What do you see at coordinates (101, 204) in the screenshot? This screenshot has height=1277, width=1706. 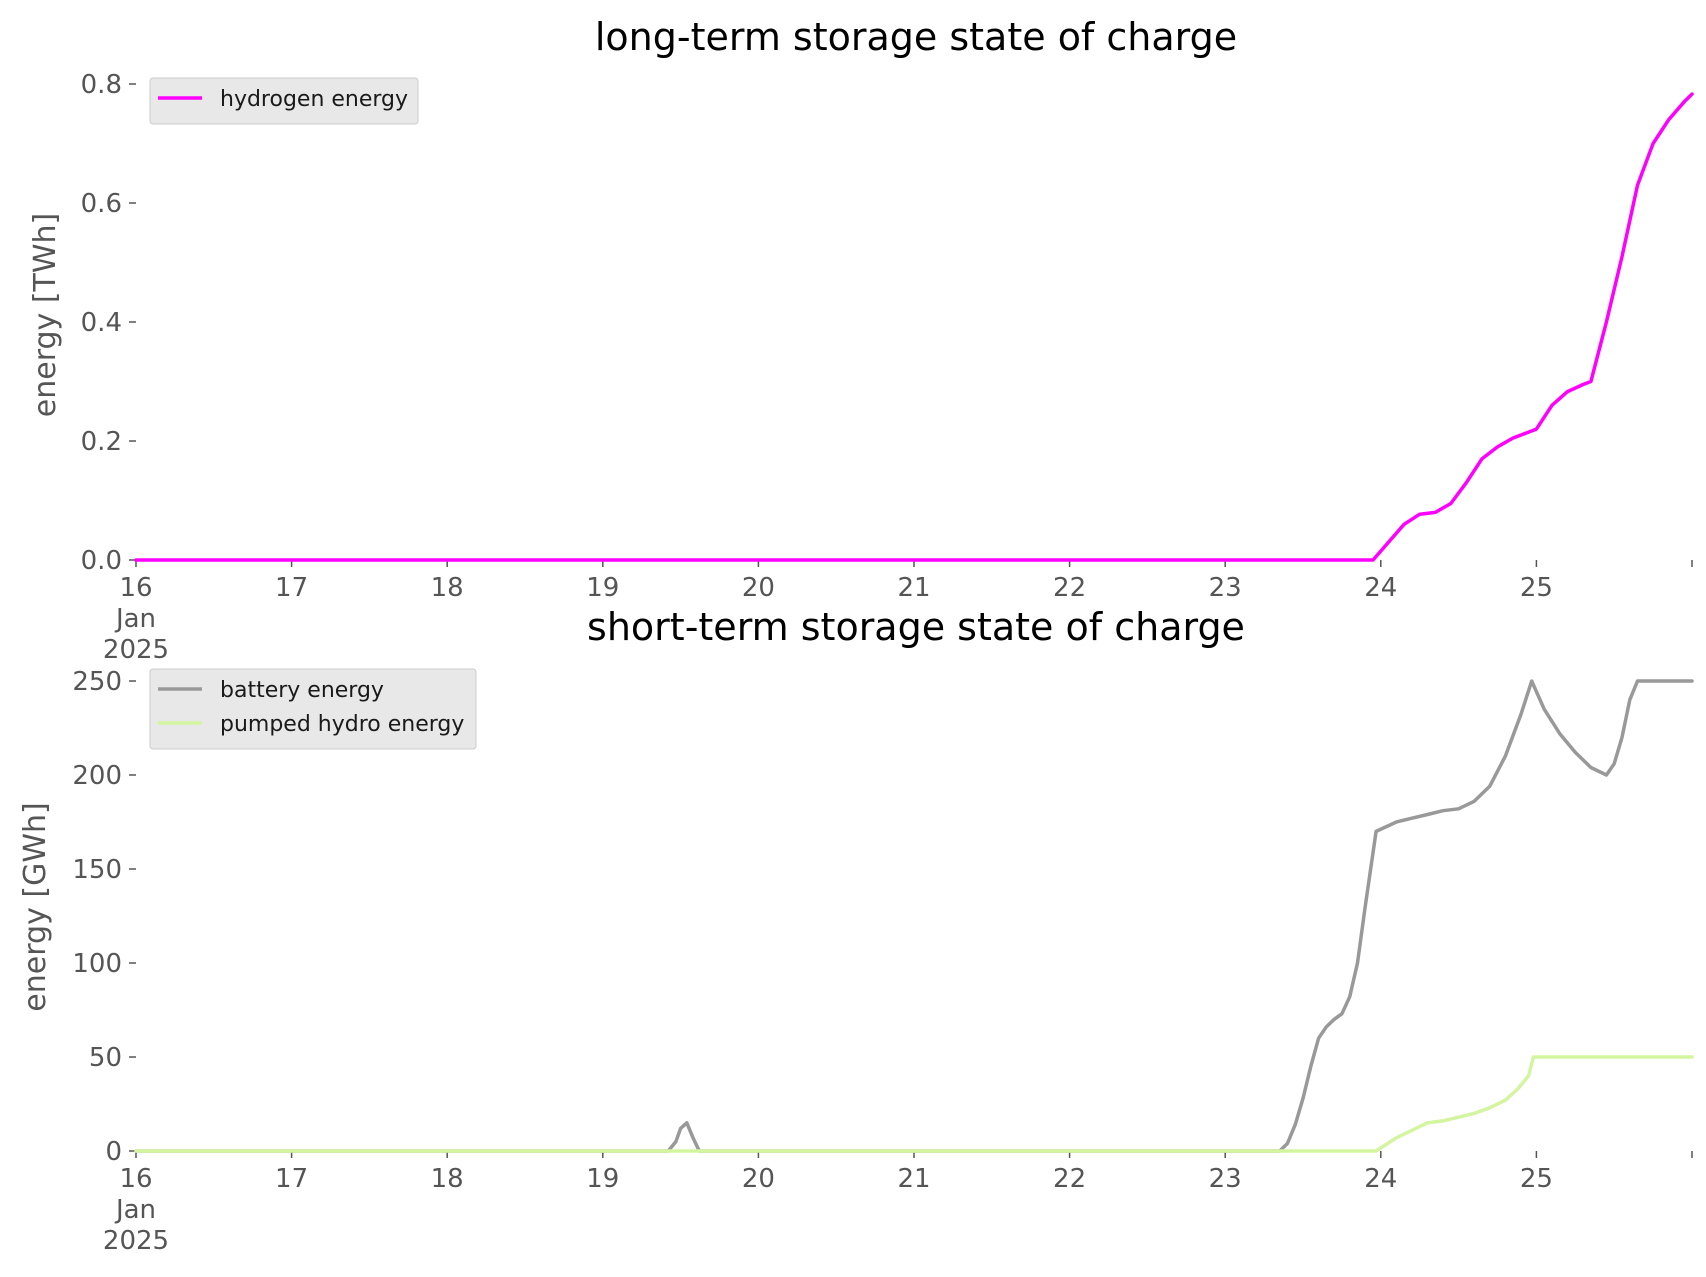 I see `y-tick-label: 0.6` at bounding box center [101, 204].